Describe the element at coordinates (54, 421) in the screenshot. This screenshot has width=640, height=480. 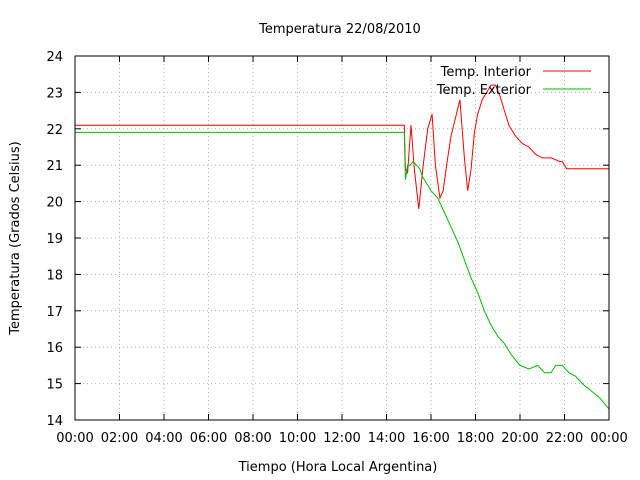
I see `y-tick-label: 14` at that location.